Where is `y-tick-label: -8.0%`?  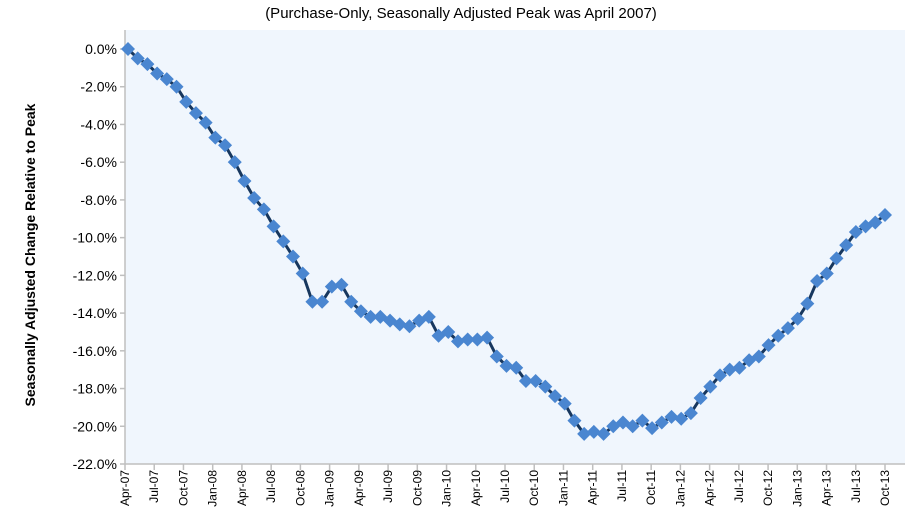 y-tick-label: -8.0% is located at coordinates (98, 200).